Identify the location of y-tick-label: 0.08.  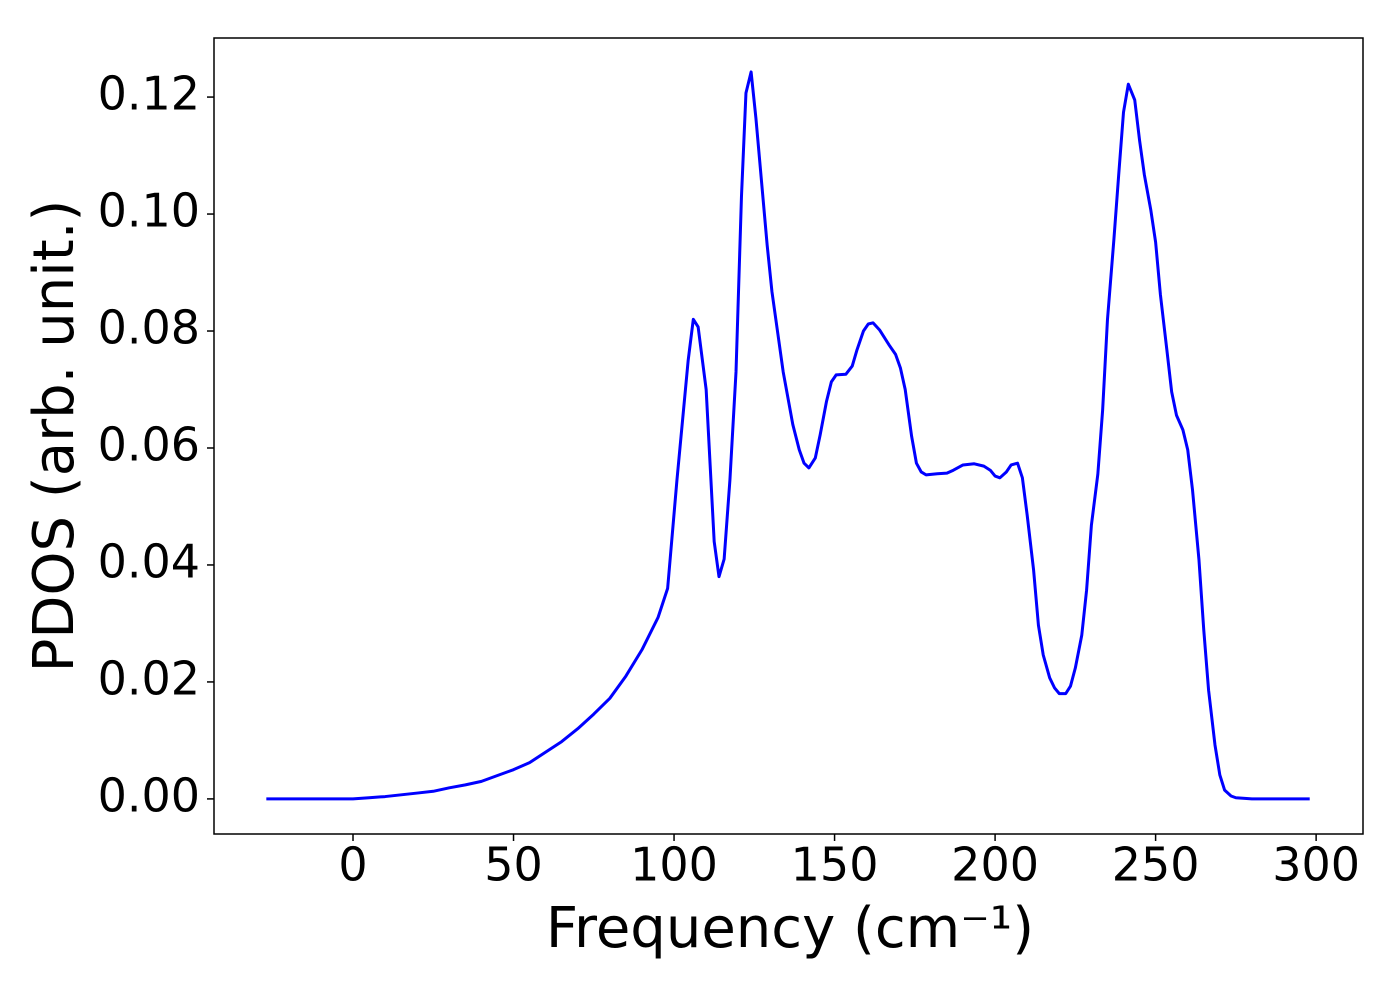
(149, 328).